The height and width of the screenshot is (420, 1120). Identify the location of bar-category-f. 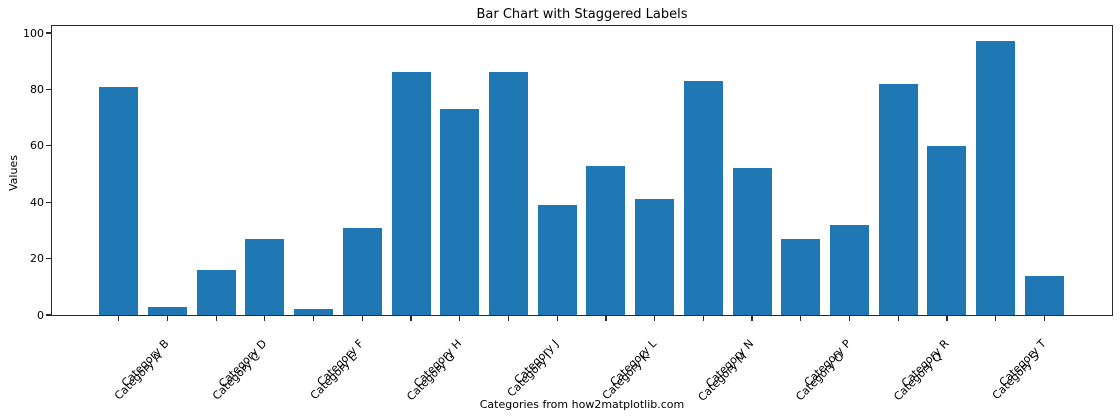
(362, 271).